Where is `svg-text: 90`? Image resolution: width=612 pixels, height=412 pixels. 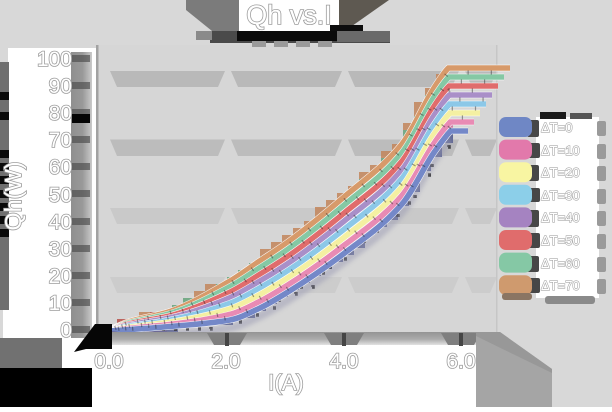 svg-text: 90 is located at coordinates (60, 86).